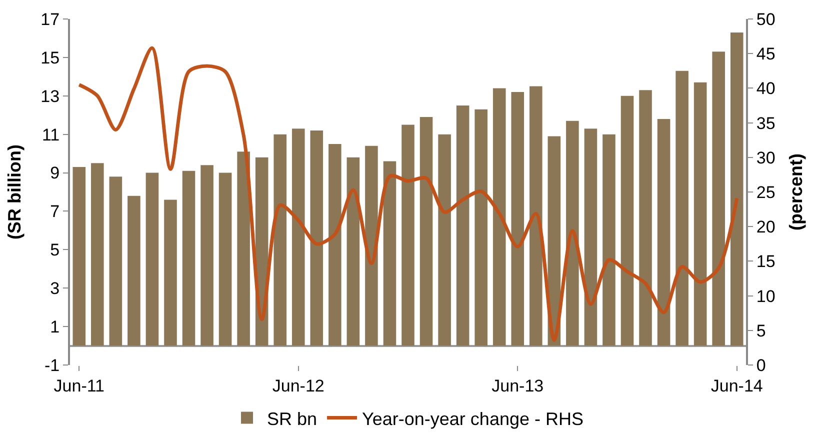 This screenshot has width=816, height=447. Describe the element at coordinates (79, 386) in the screenshot. I see `x-tick-label: Jun-11` at that location.